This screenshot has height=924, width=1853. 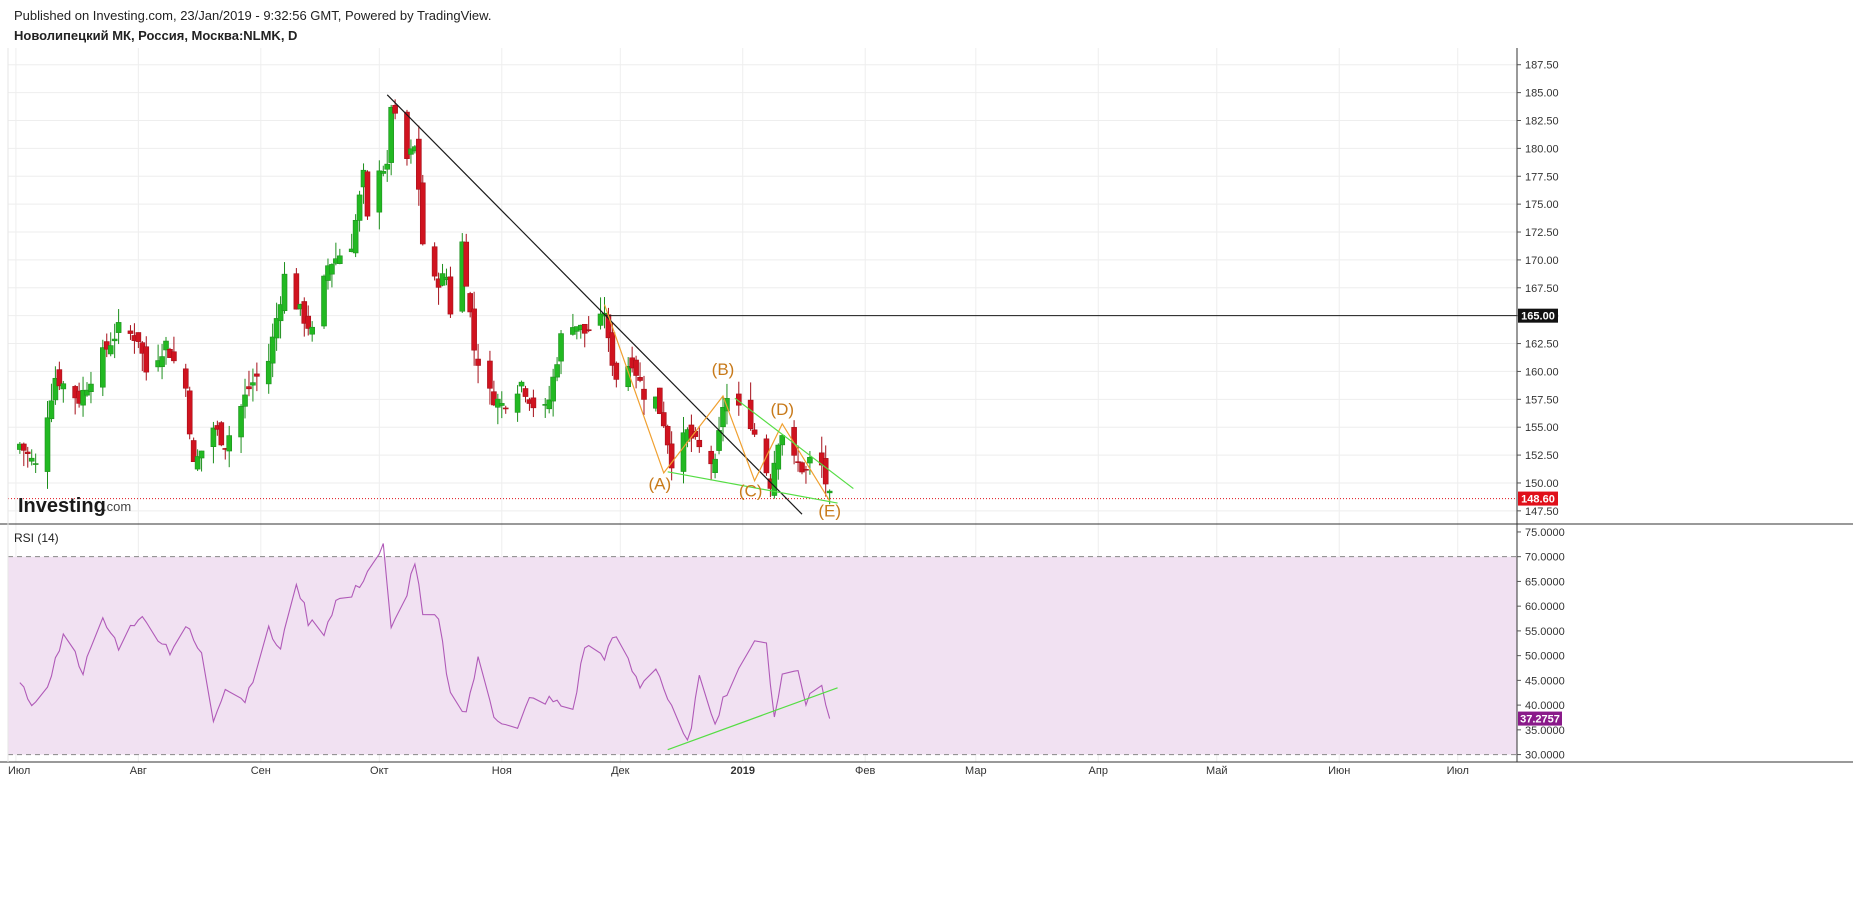 I want to click on y-tick-label: 170.00, so click(x=1542, y=261).